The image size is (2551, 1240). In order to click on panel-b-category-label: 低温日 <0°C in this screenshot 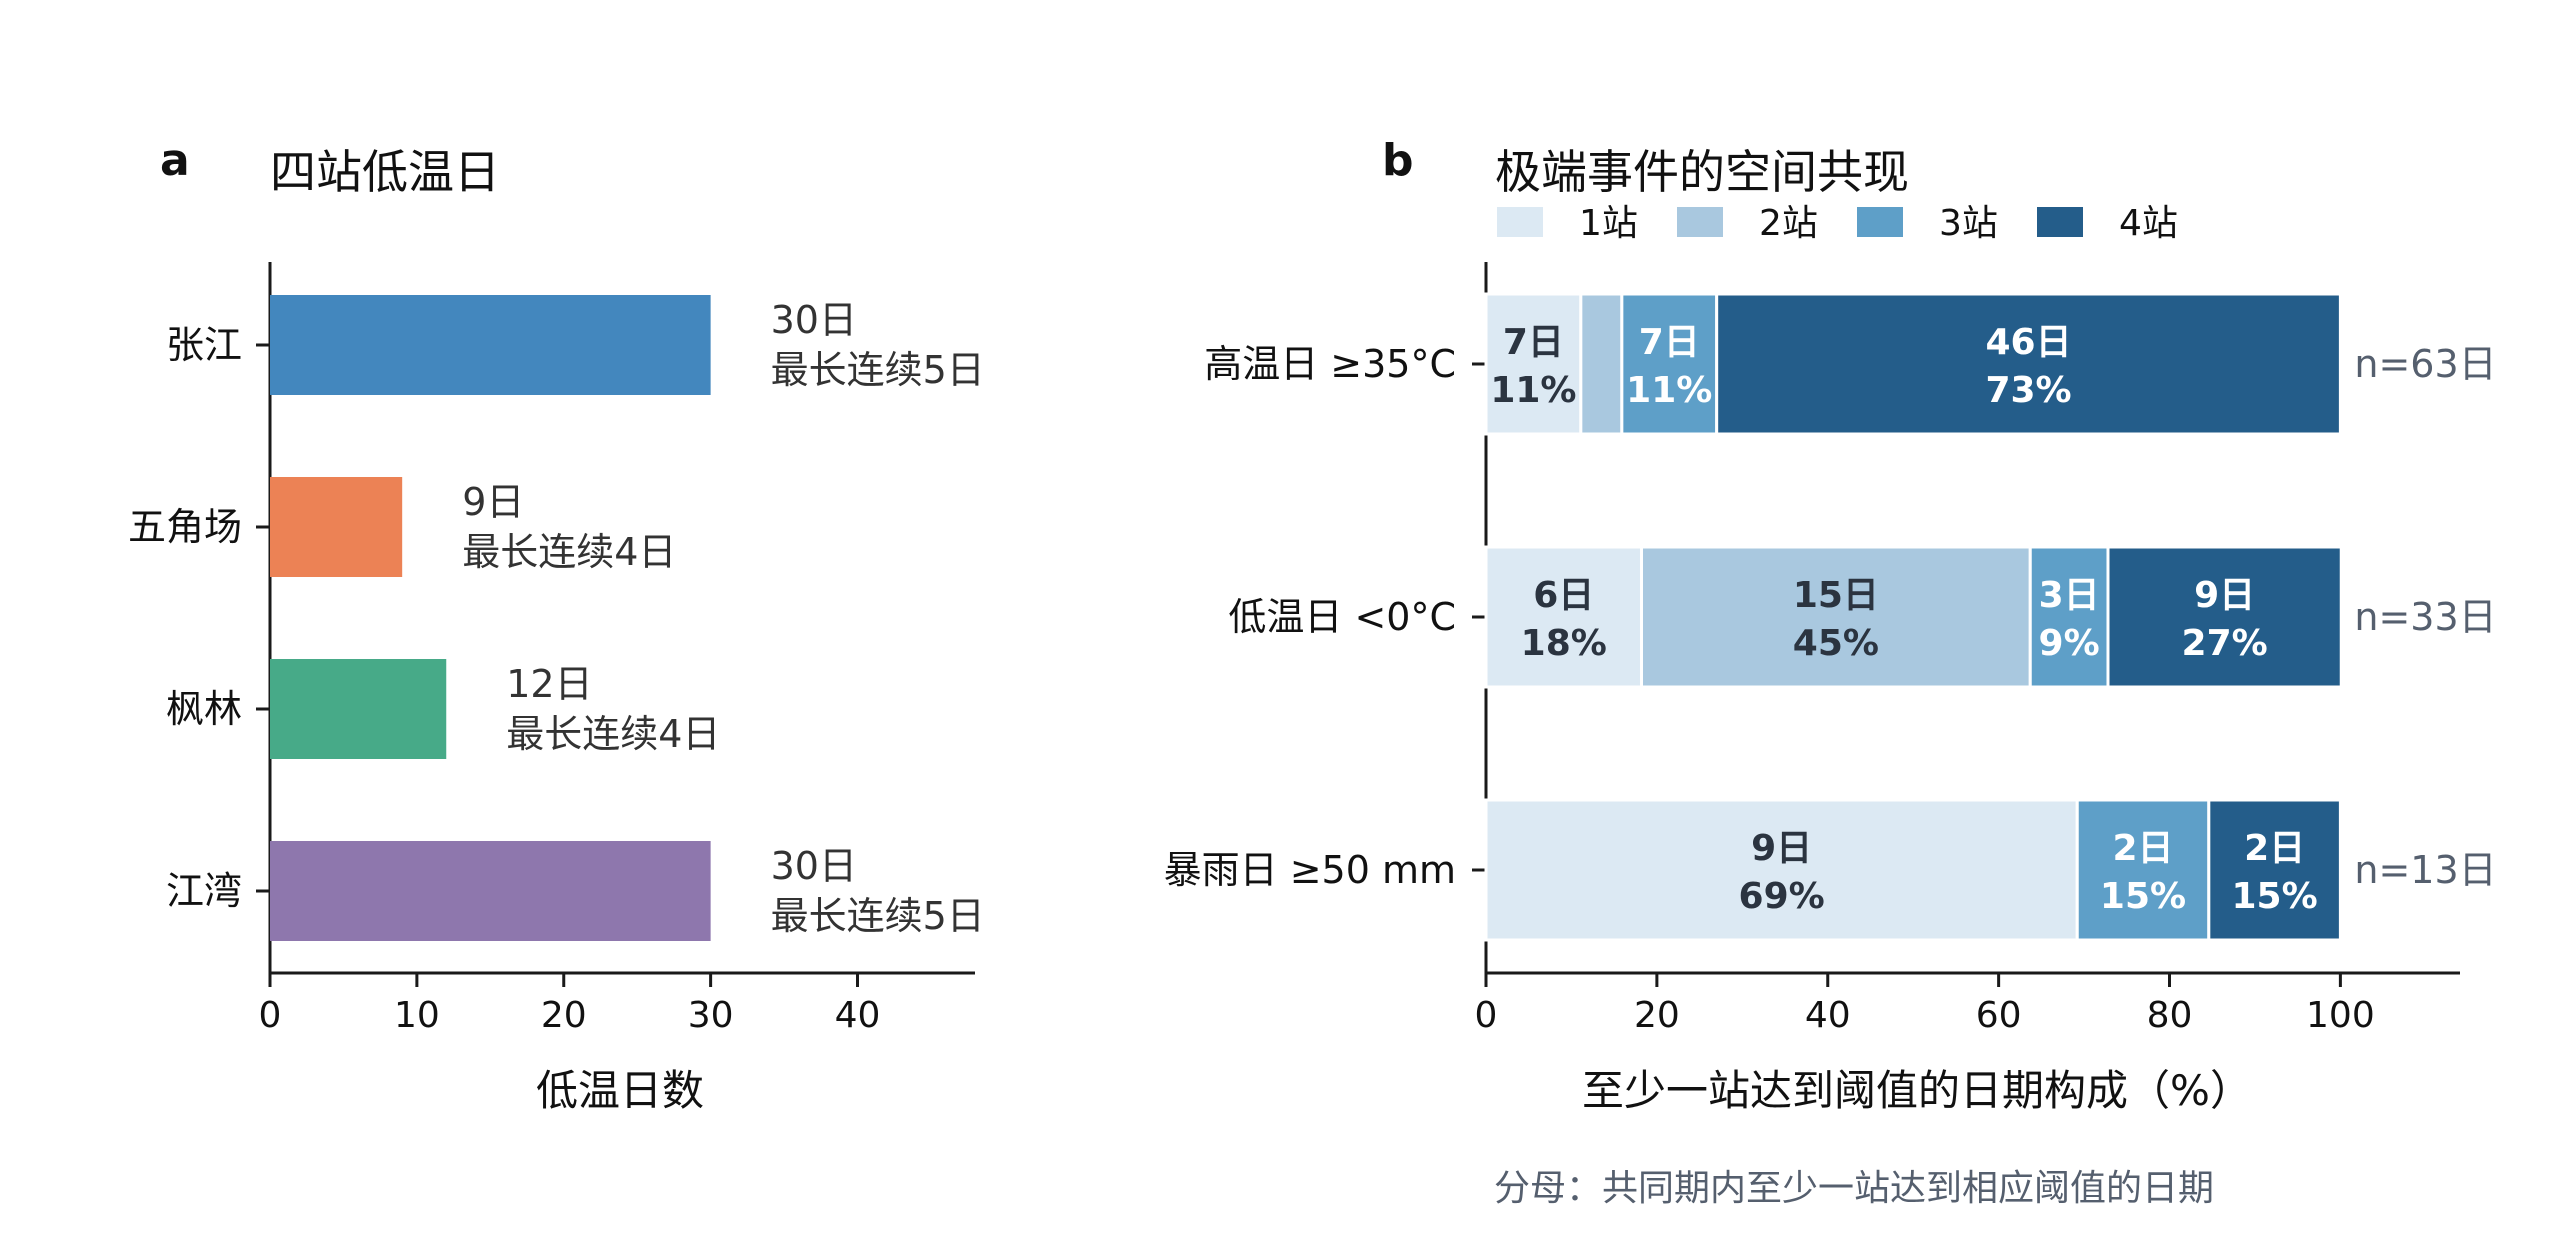, I will do `click(1342, 617)`.